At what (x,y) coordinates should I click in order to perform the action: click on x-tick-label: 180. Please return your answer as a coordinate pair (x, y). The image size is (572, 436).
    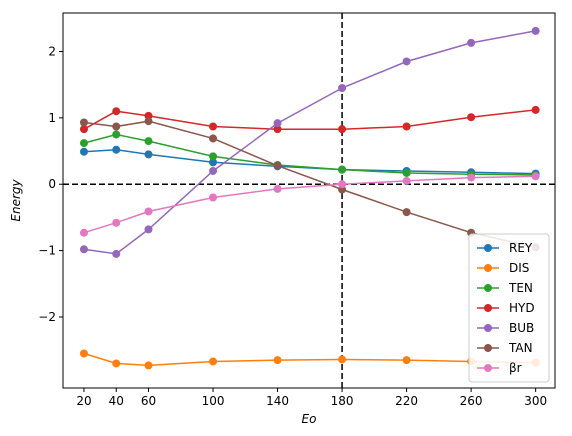
    Looking at the image, I should click on (342, 401).